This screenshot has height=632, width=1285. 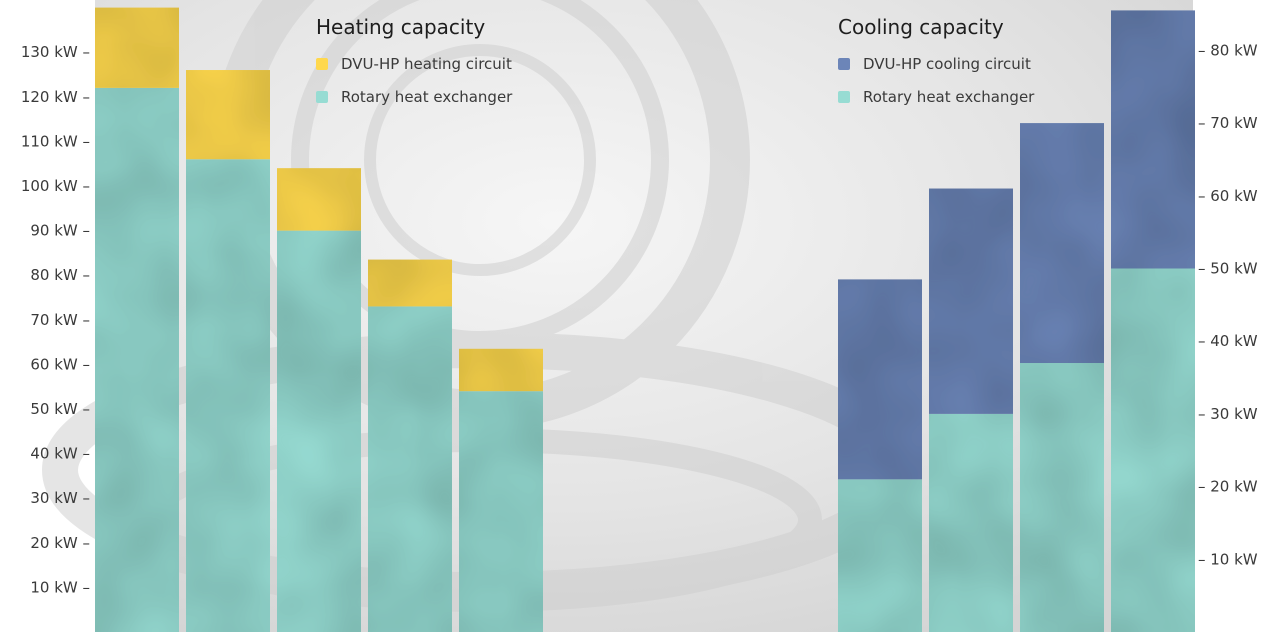 What do you see at coordinates (1228, 50) in the screenshot?
I see `right-axis-tick-label: – 80 kW` at bounding box center [1228, 50].